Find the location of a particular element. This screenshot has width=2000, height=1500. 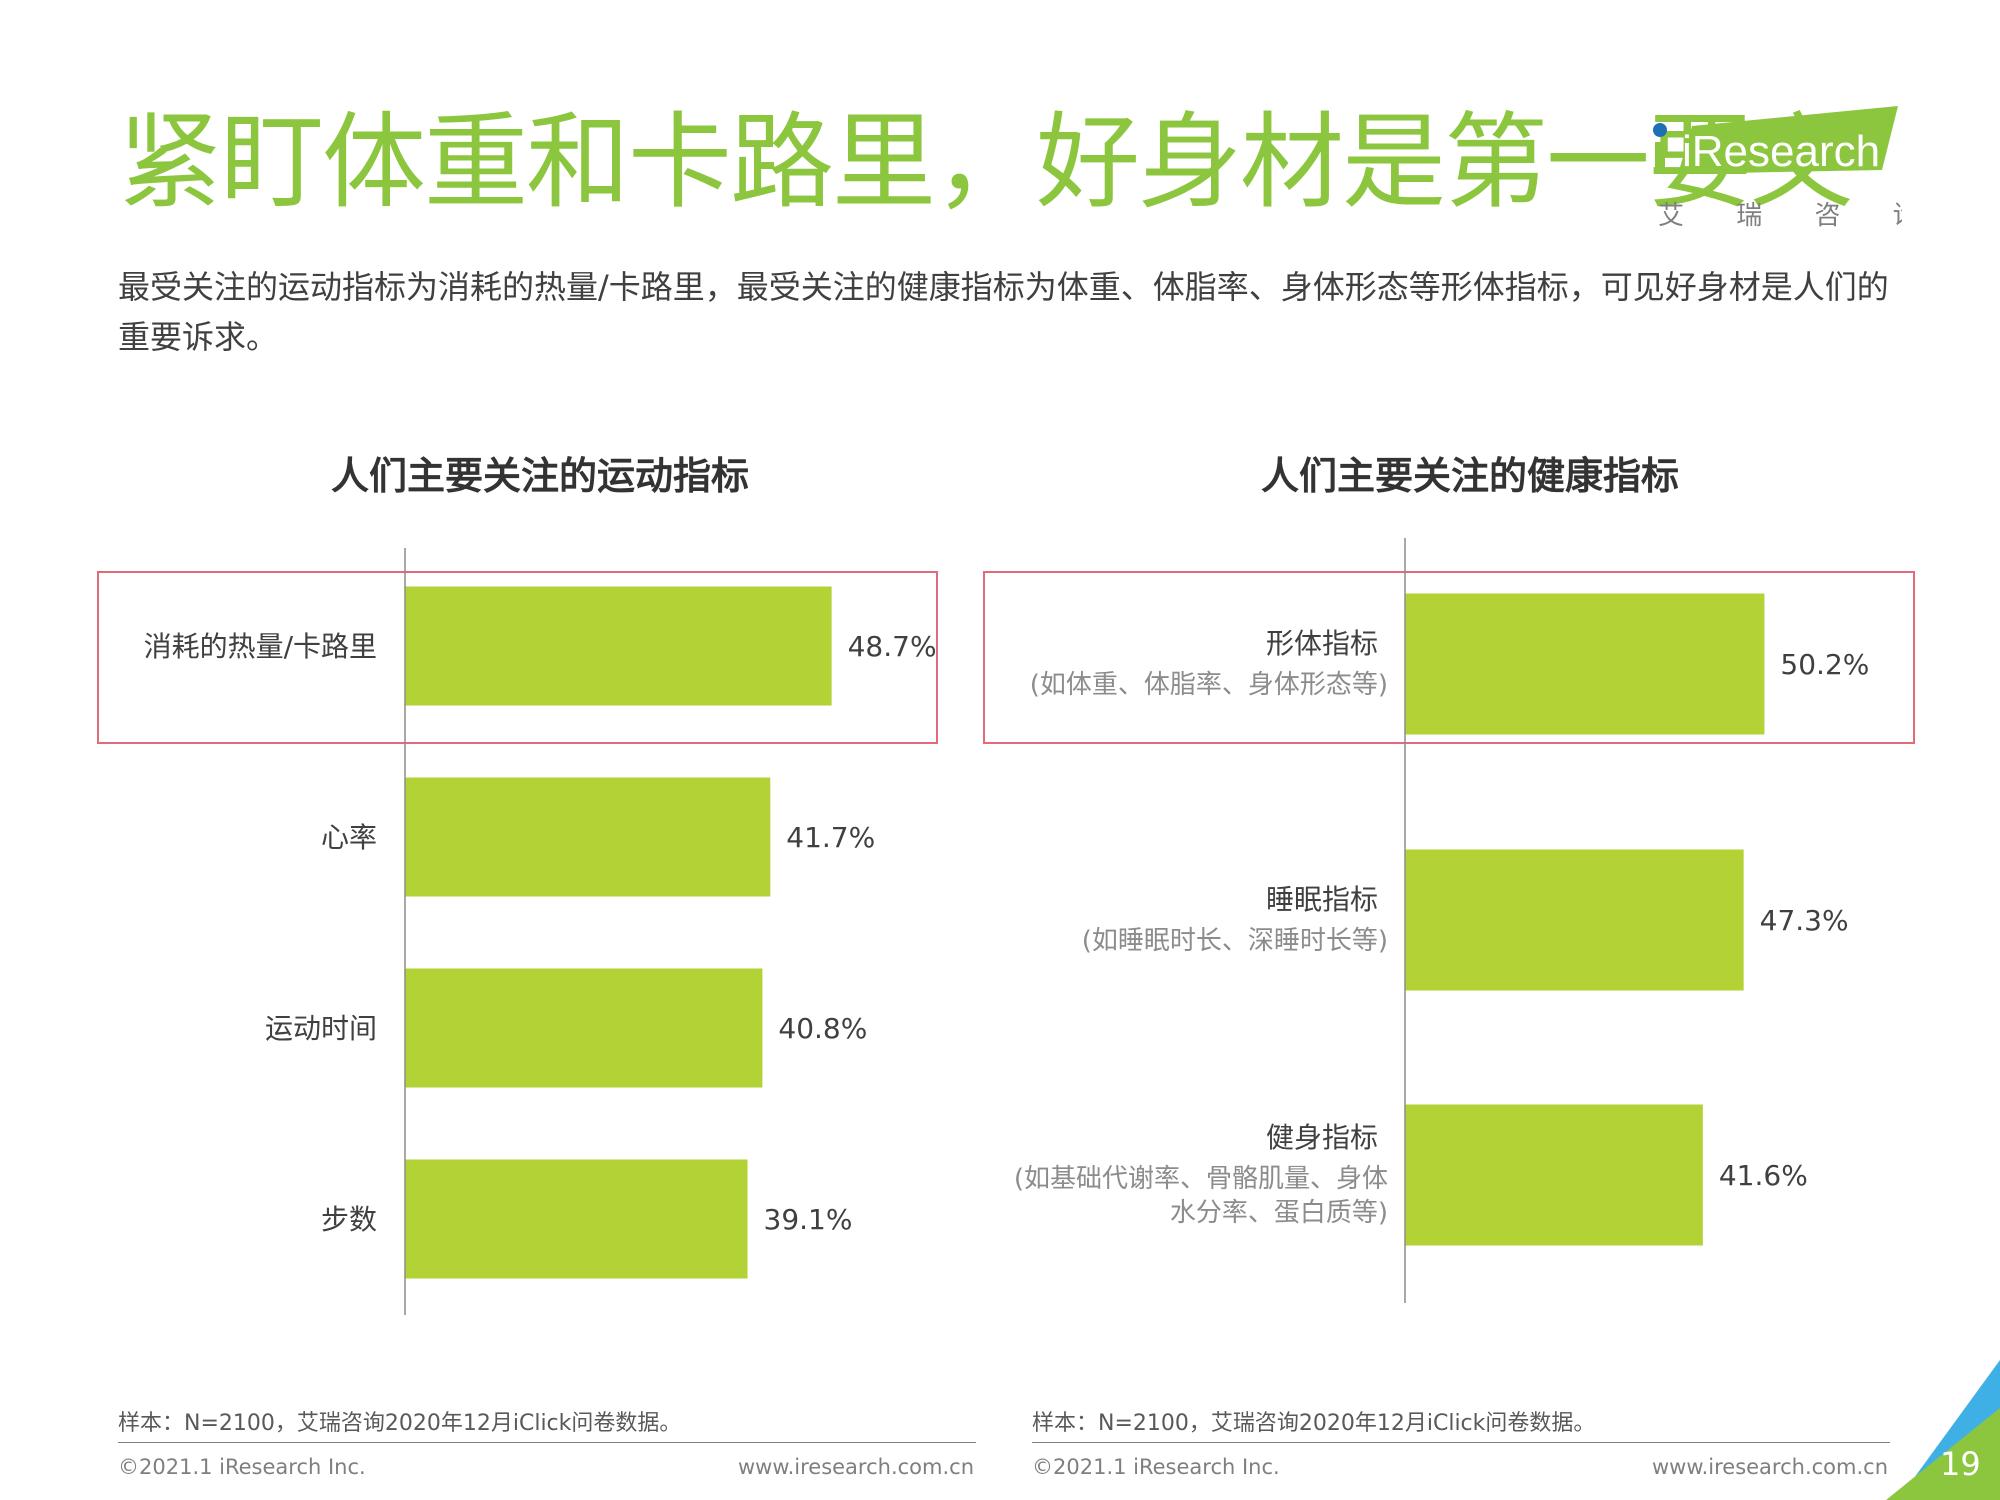

right-footer-divider is located at coordinates (1461, 1442).